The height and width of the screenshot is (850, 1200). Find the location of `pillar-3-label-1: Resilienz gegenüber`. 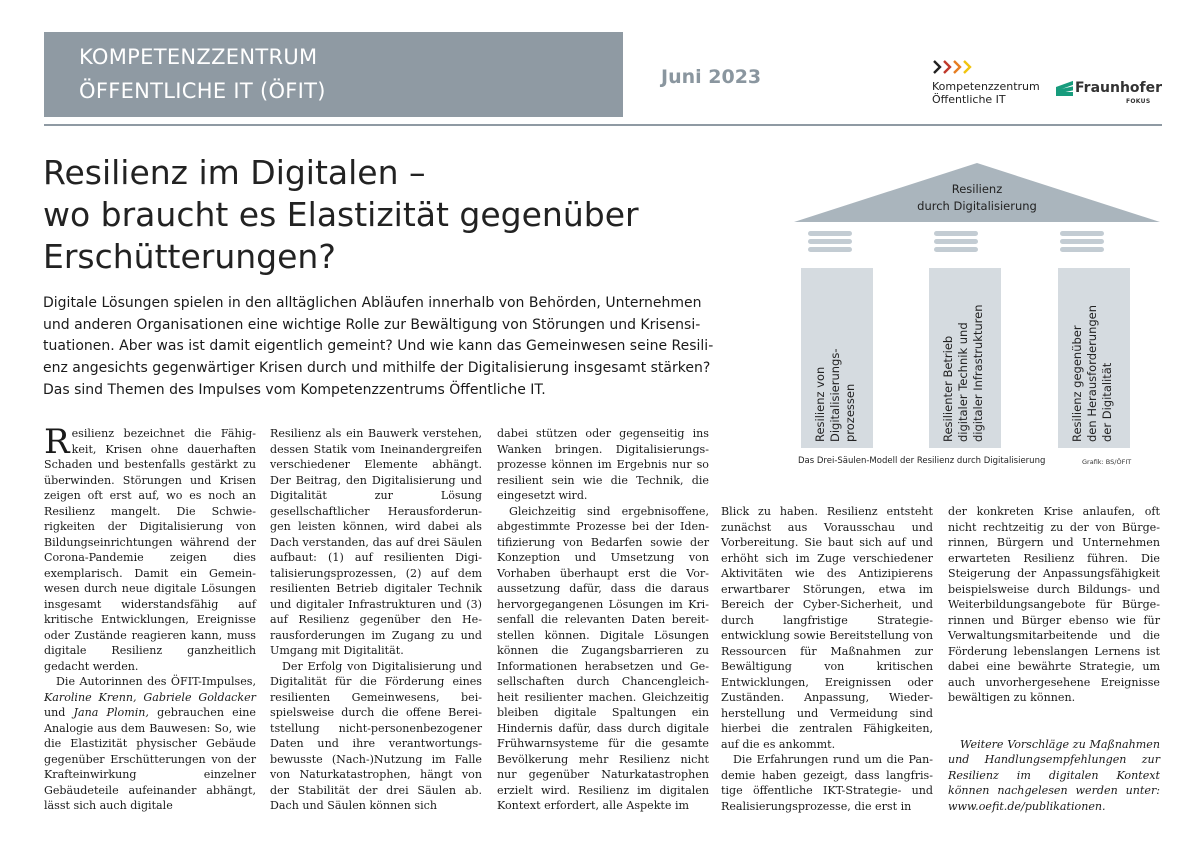

pillar-3-label-1: Resilienz gegenüber is located at coordinates (1077, 383).